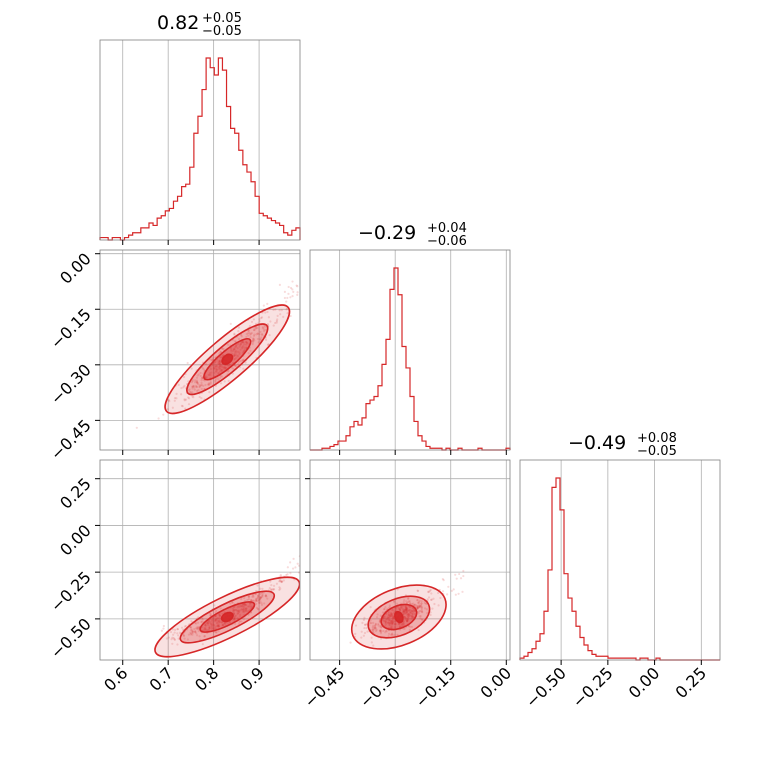  What do you see at coordinates (691, 682) in the screenshot?
I see `x-tick-label: 0.25` at bounding box center [691, 682].